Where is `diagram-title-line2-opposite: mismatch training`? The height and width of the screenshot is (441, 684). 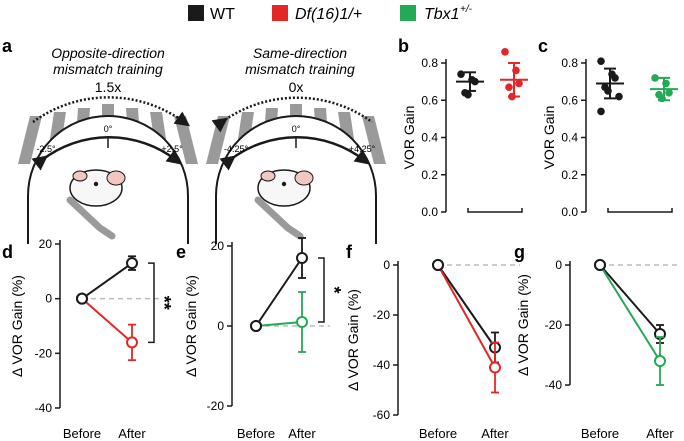 diagram-title-line2-opposite: mismatch training is located at coordinates (108, 69).